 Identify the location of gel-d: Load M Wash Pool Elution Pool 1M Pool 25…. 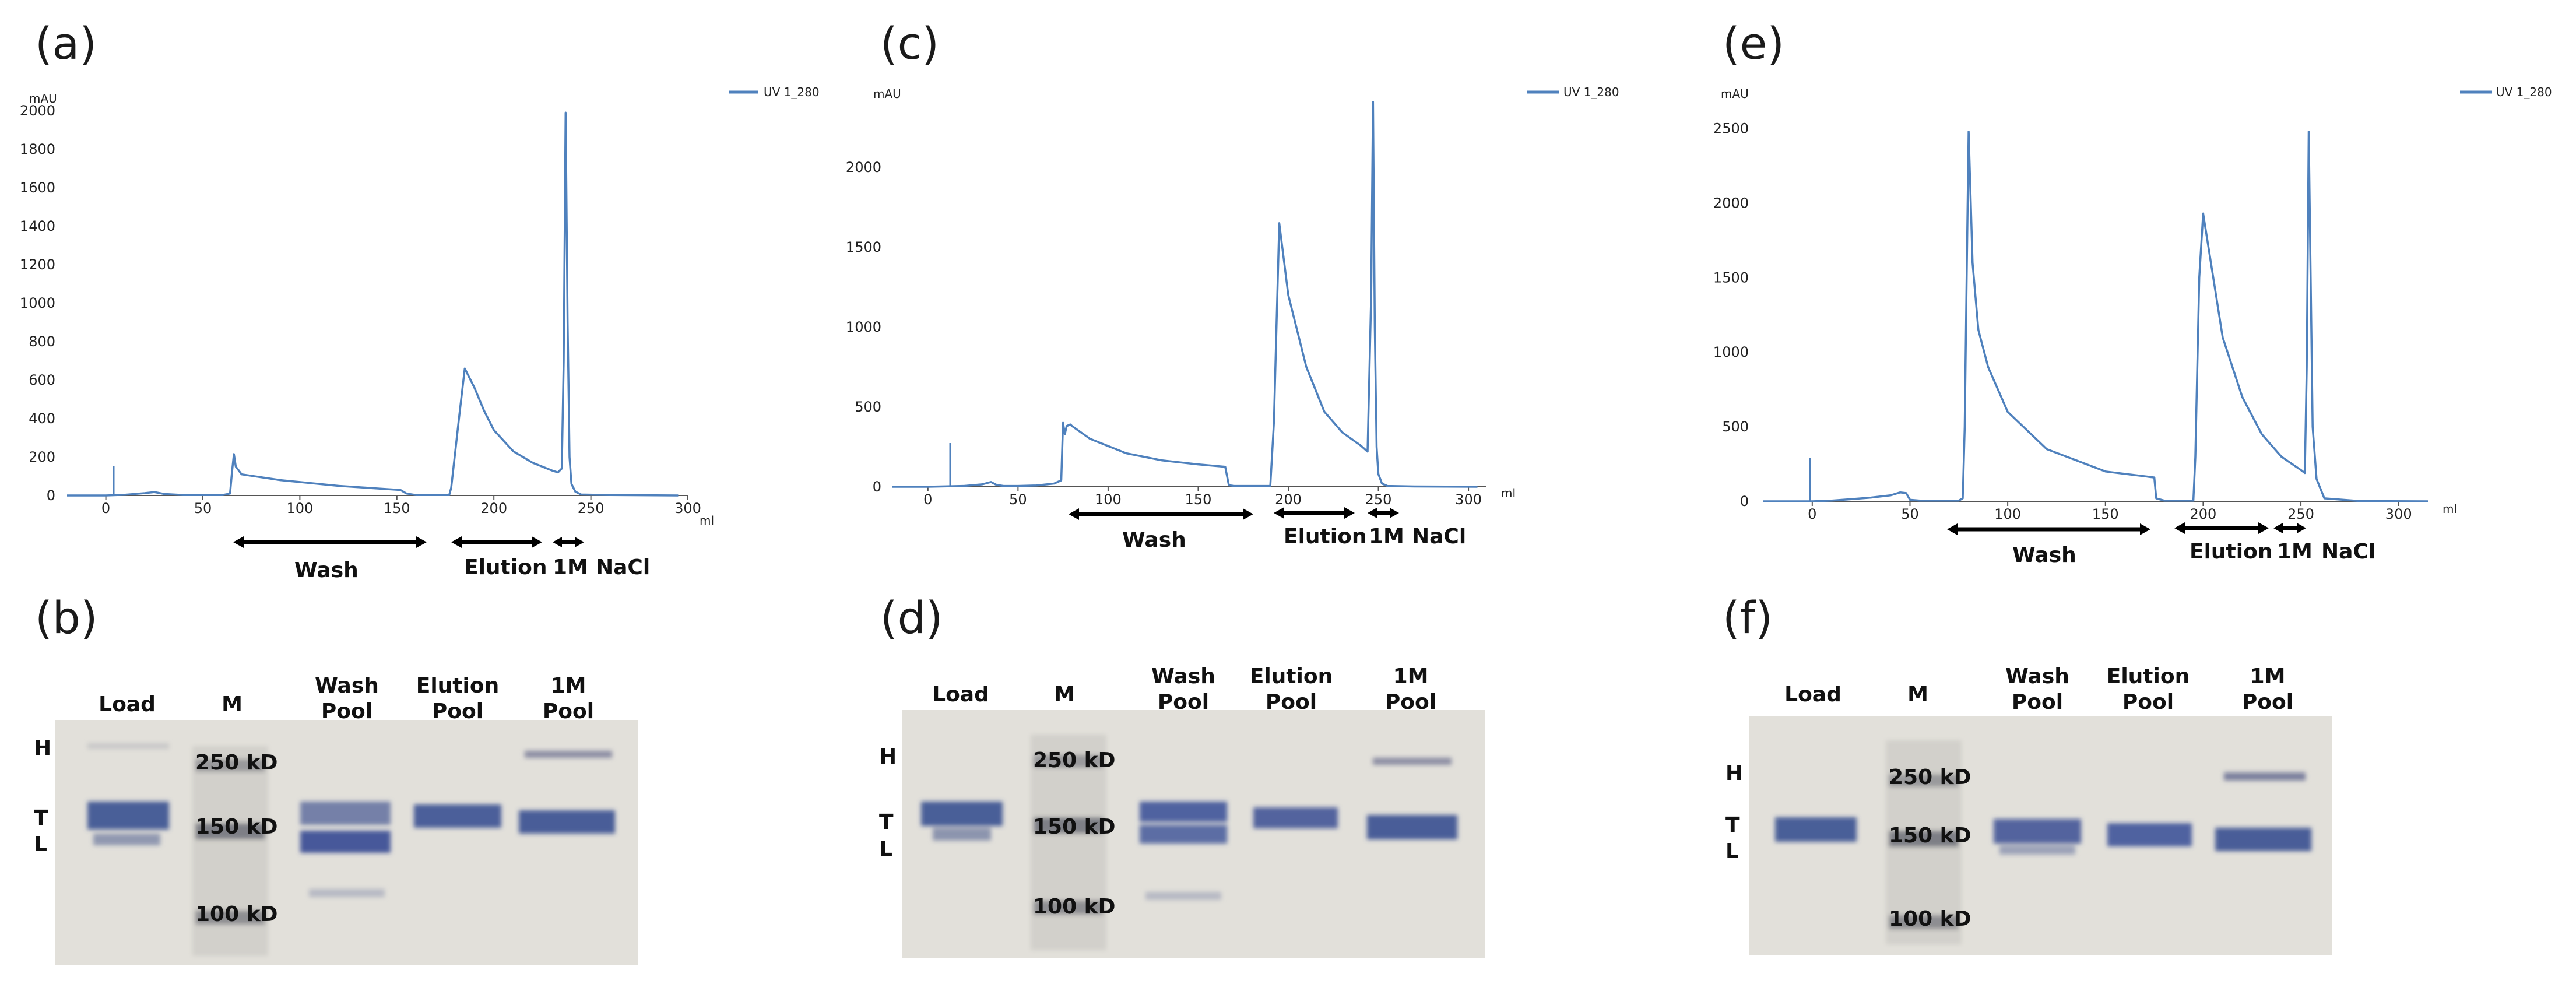
(1182, 811).